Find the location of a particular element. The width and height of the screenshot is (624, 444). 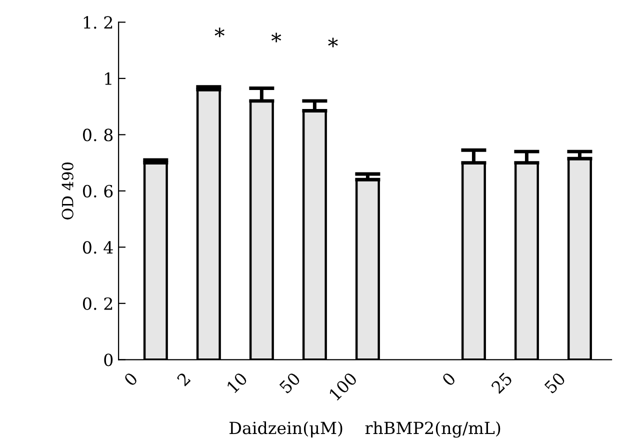

x-axis-title: Daidzein(μM) rhBMP2(ng/mL) is located at coordinates (365, 429).